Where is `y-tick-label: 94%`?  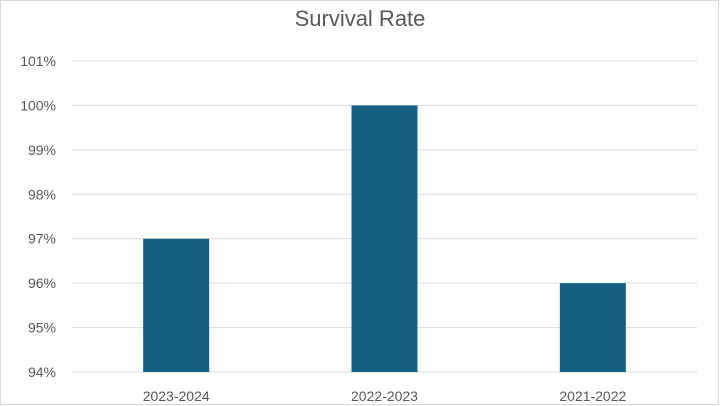 y-tick-label: 94% is located at coordinates (42, 372).